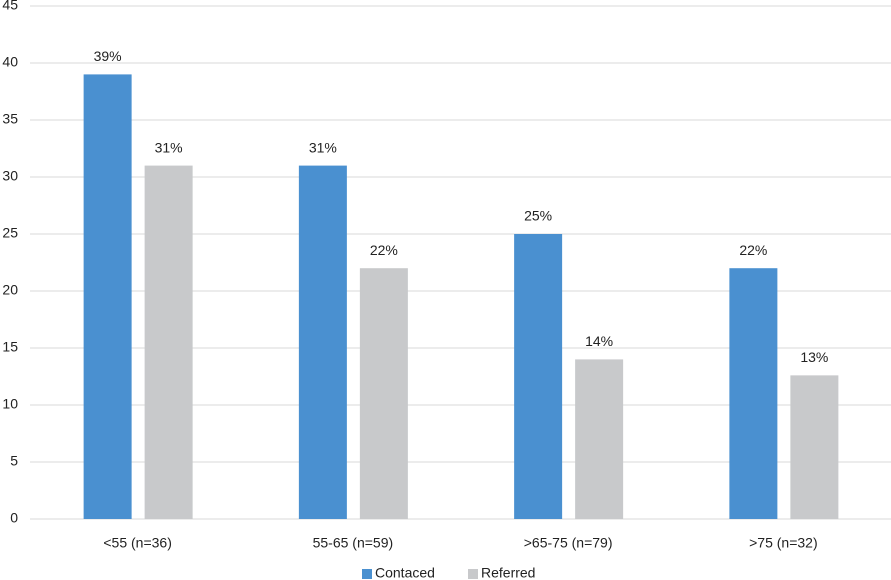  What do you see at coordinates (14, 518) in the screenshot?
I see `y-tick-label: 0` at bounding box center [14, 518].